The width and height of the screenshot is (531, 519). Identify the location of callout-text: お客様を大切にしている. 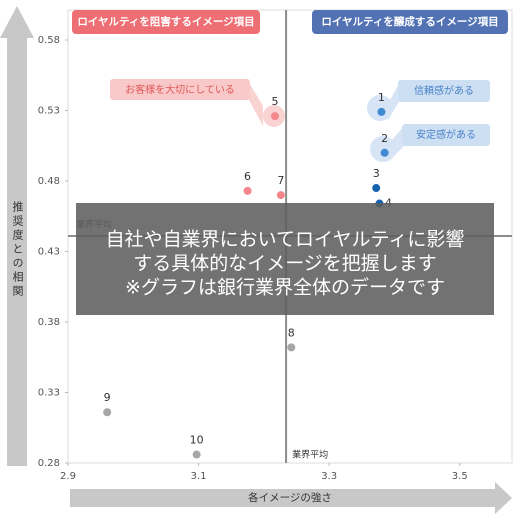
(180, 89).